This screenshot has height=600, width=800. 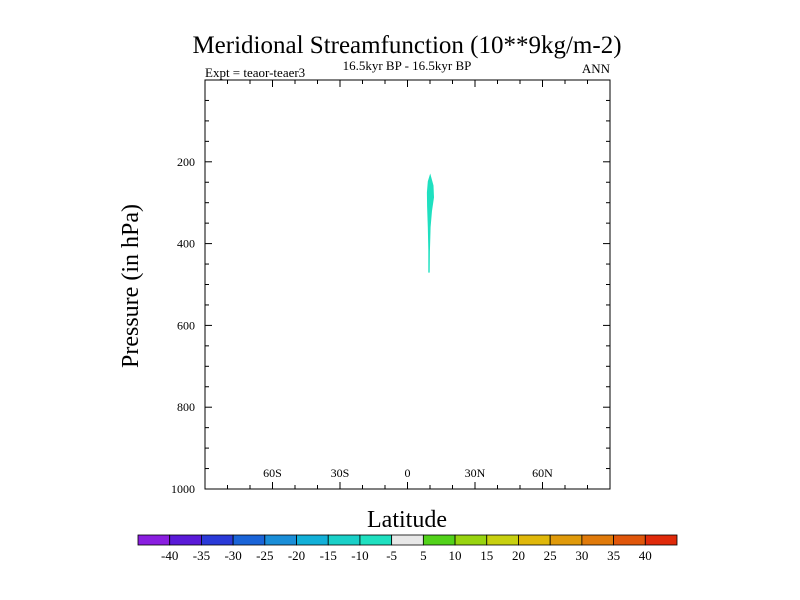 I want to click on x-axis-label: Latitude, so click(x=407, y=520).